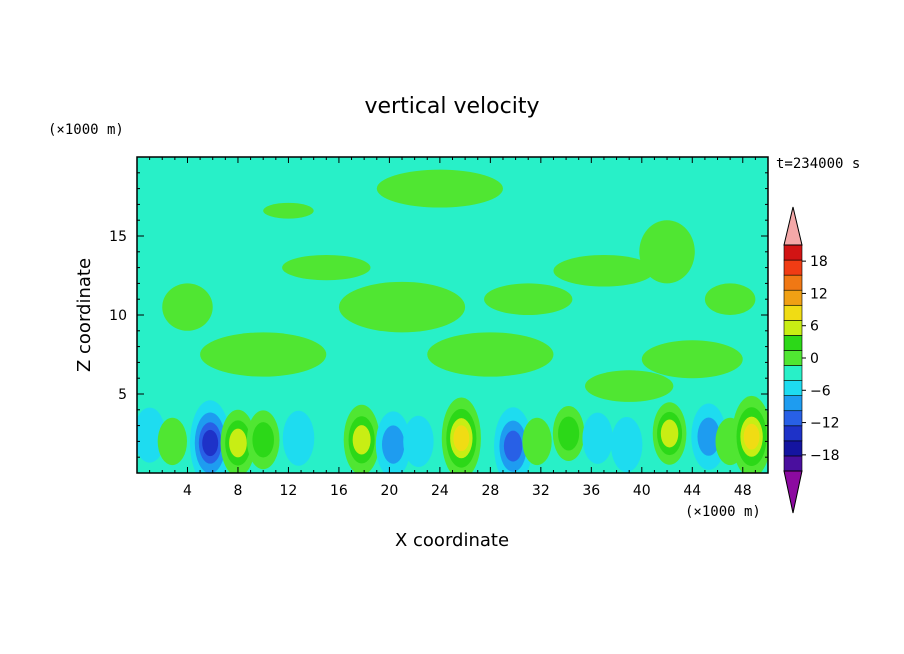  What do you see at coordinates (814, 327) in the screenshot?
I see `colorbar-label: 6` at bounding box center [814, 327].